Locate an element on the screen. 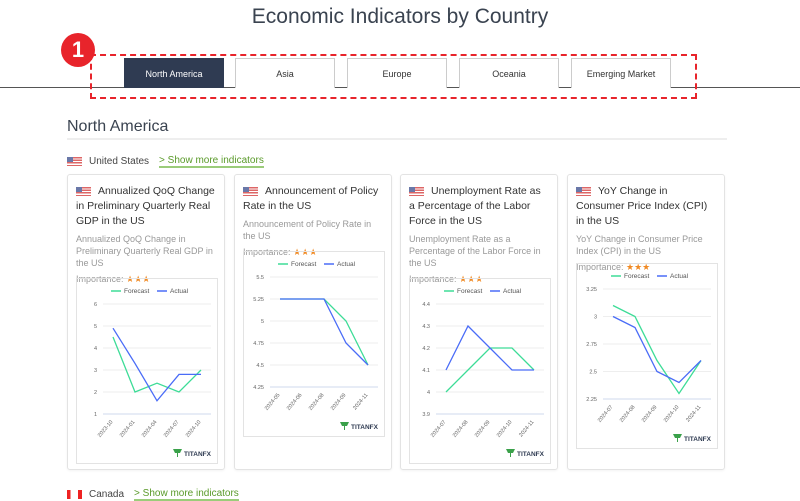  y-tick-label: 4.3 is located at coordinates (426, 327).